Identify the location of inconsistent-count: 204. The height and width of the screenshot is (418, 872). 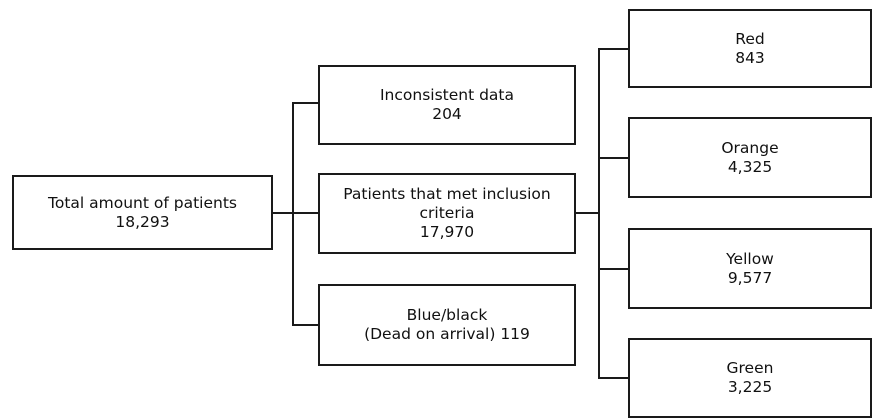
(447, 114).